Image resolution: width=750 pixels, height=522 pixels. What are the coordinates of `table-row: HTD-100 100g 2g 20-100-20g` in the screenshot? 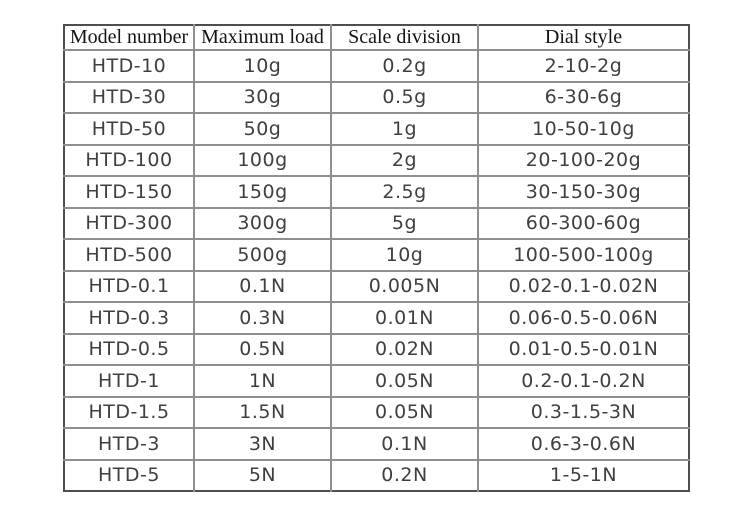 It's located at (376, 160).